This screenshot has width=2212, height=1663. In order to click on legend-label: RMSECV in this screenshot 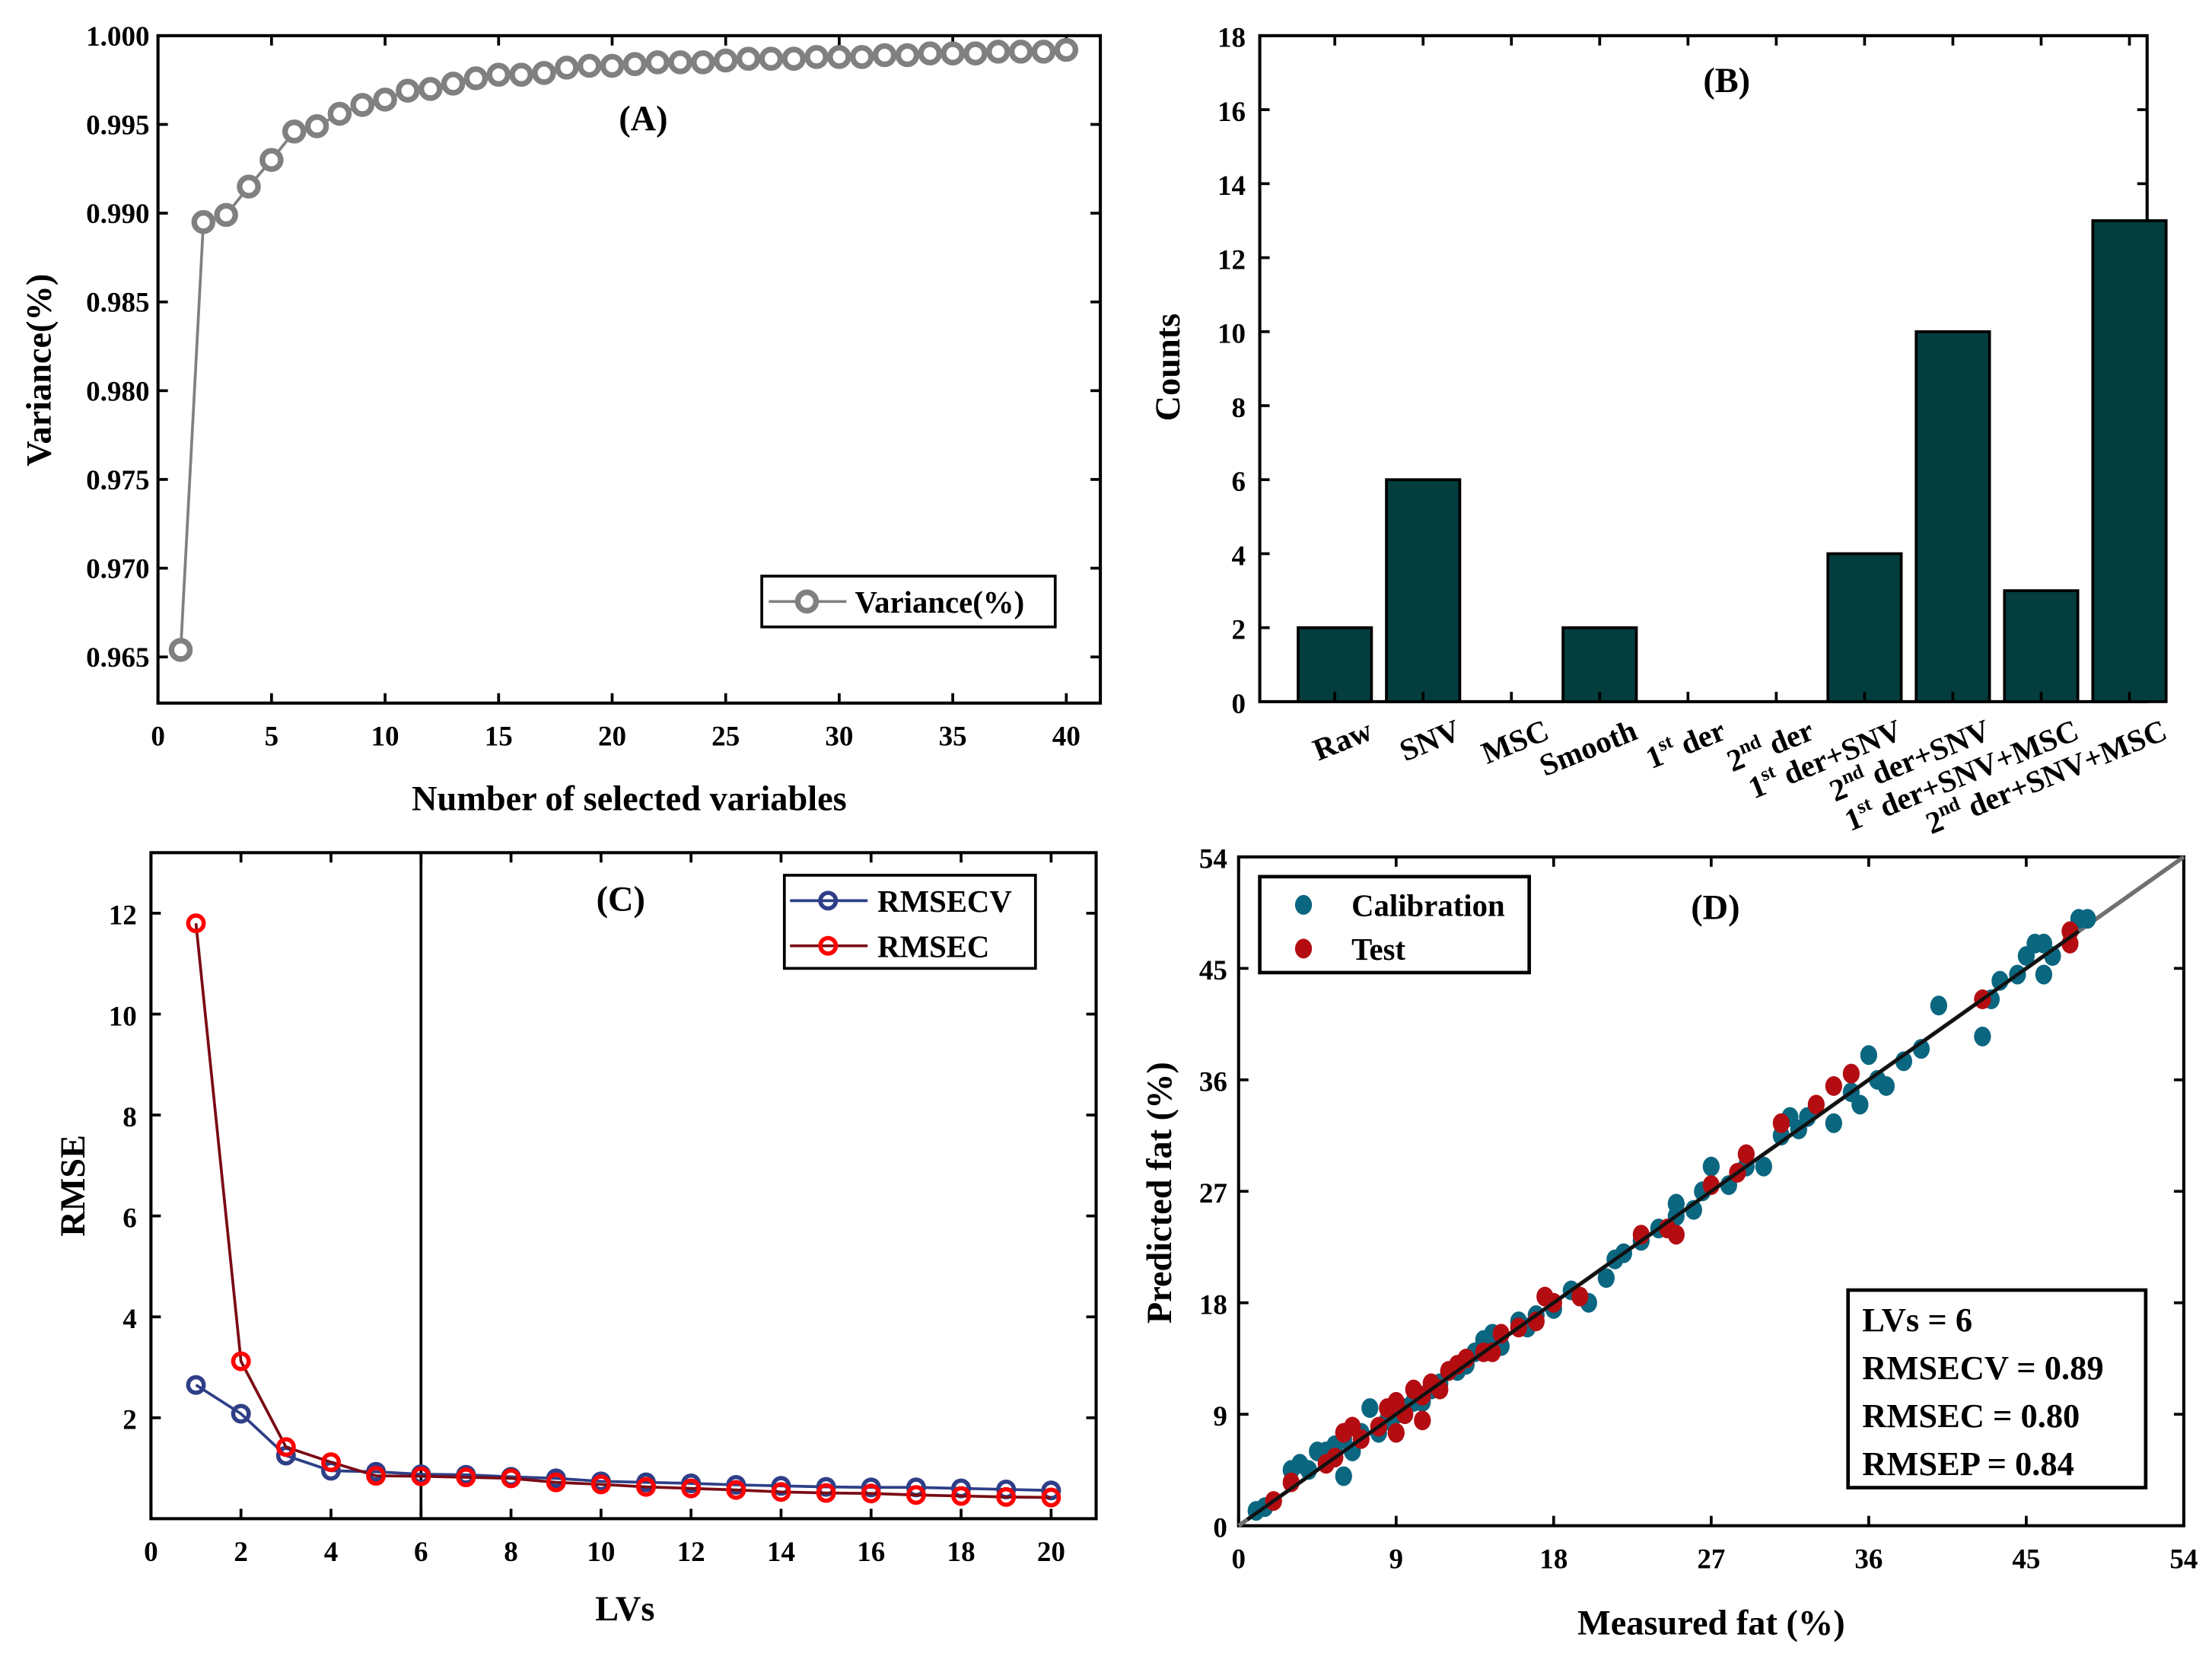, I will do `click(944, 901)`.